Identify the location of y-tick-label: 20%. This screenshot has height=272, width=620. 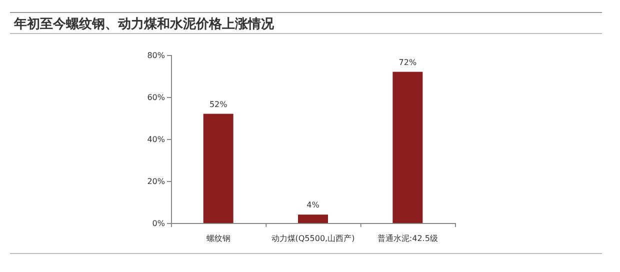
(156, 181).